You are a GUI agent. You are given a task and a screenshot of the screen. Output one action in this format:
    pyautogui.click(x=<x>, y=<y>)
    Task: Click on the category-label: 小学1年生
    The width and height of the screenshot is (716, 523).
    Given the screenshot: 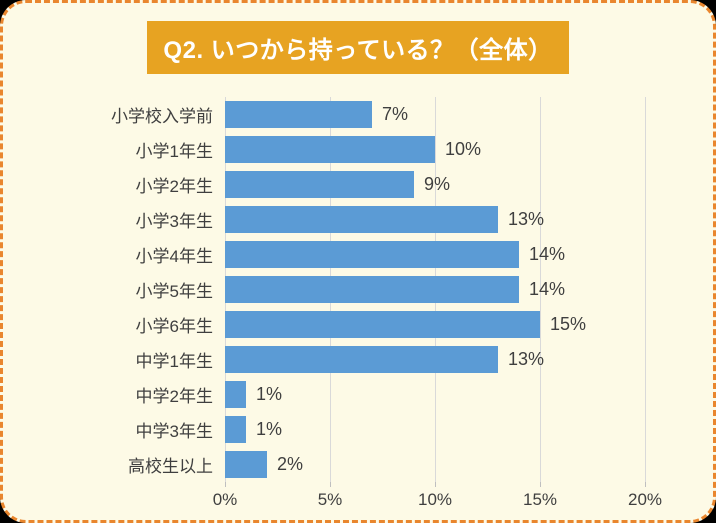 What is the action you would take?
    pyautogui.click(x=174, y=151)
    